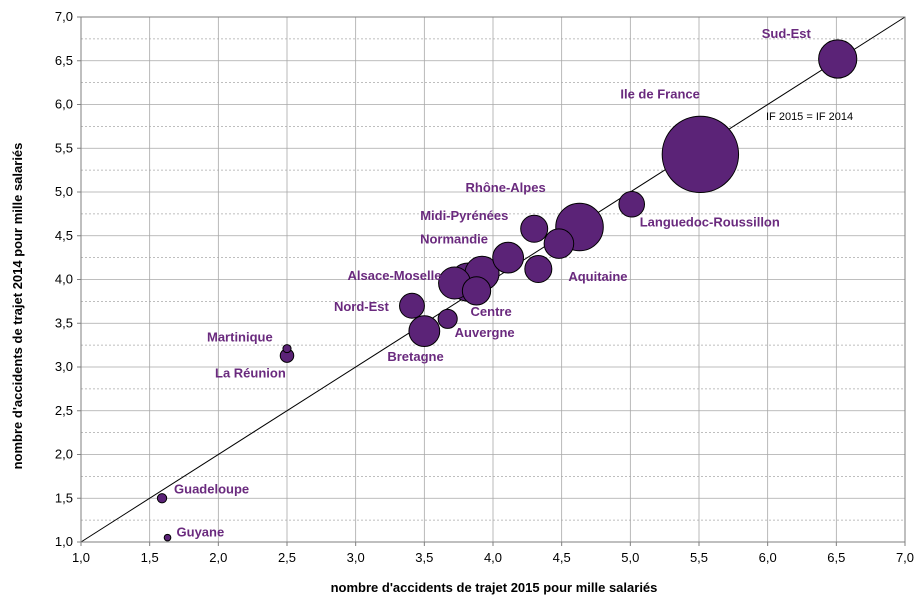 The width and height of the screenshot is (914, 598). What do you see at coordinates (768, 557) in the screenshot?
I see `x-tick-label: 6,0` at bounding box center [768, 557].